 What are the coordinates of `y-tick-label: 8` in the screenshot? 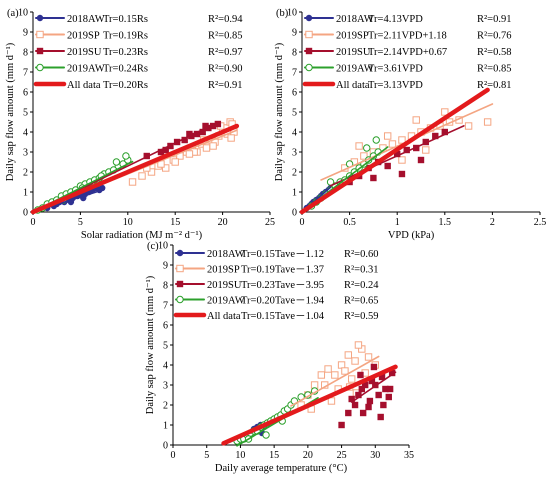 It's located at (25, 53).